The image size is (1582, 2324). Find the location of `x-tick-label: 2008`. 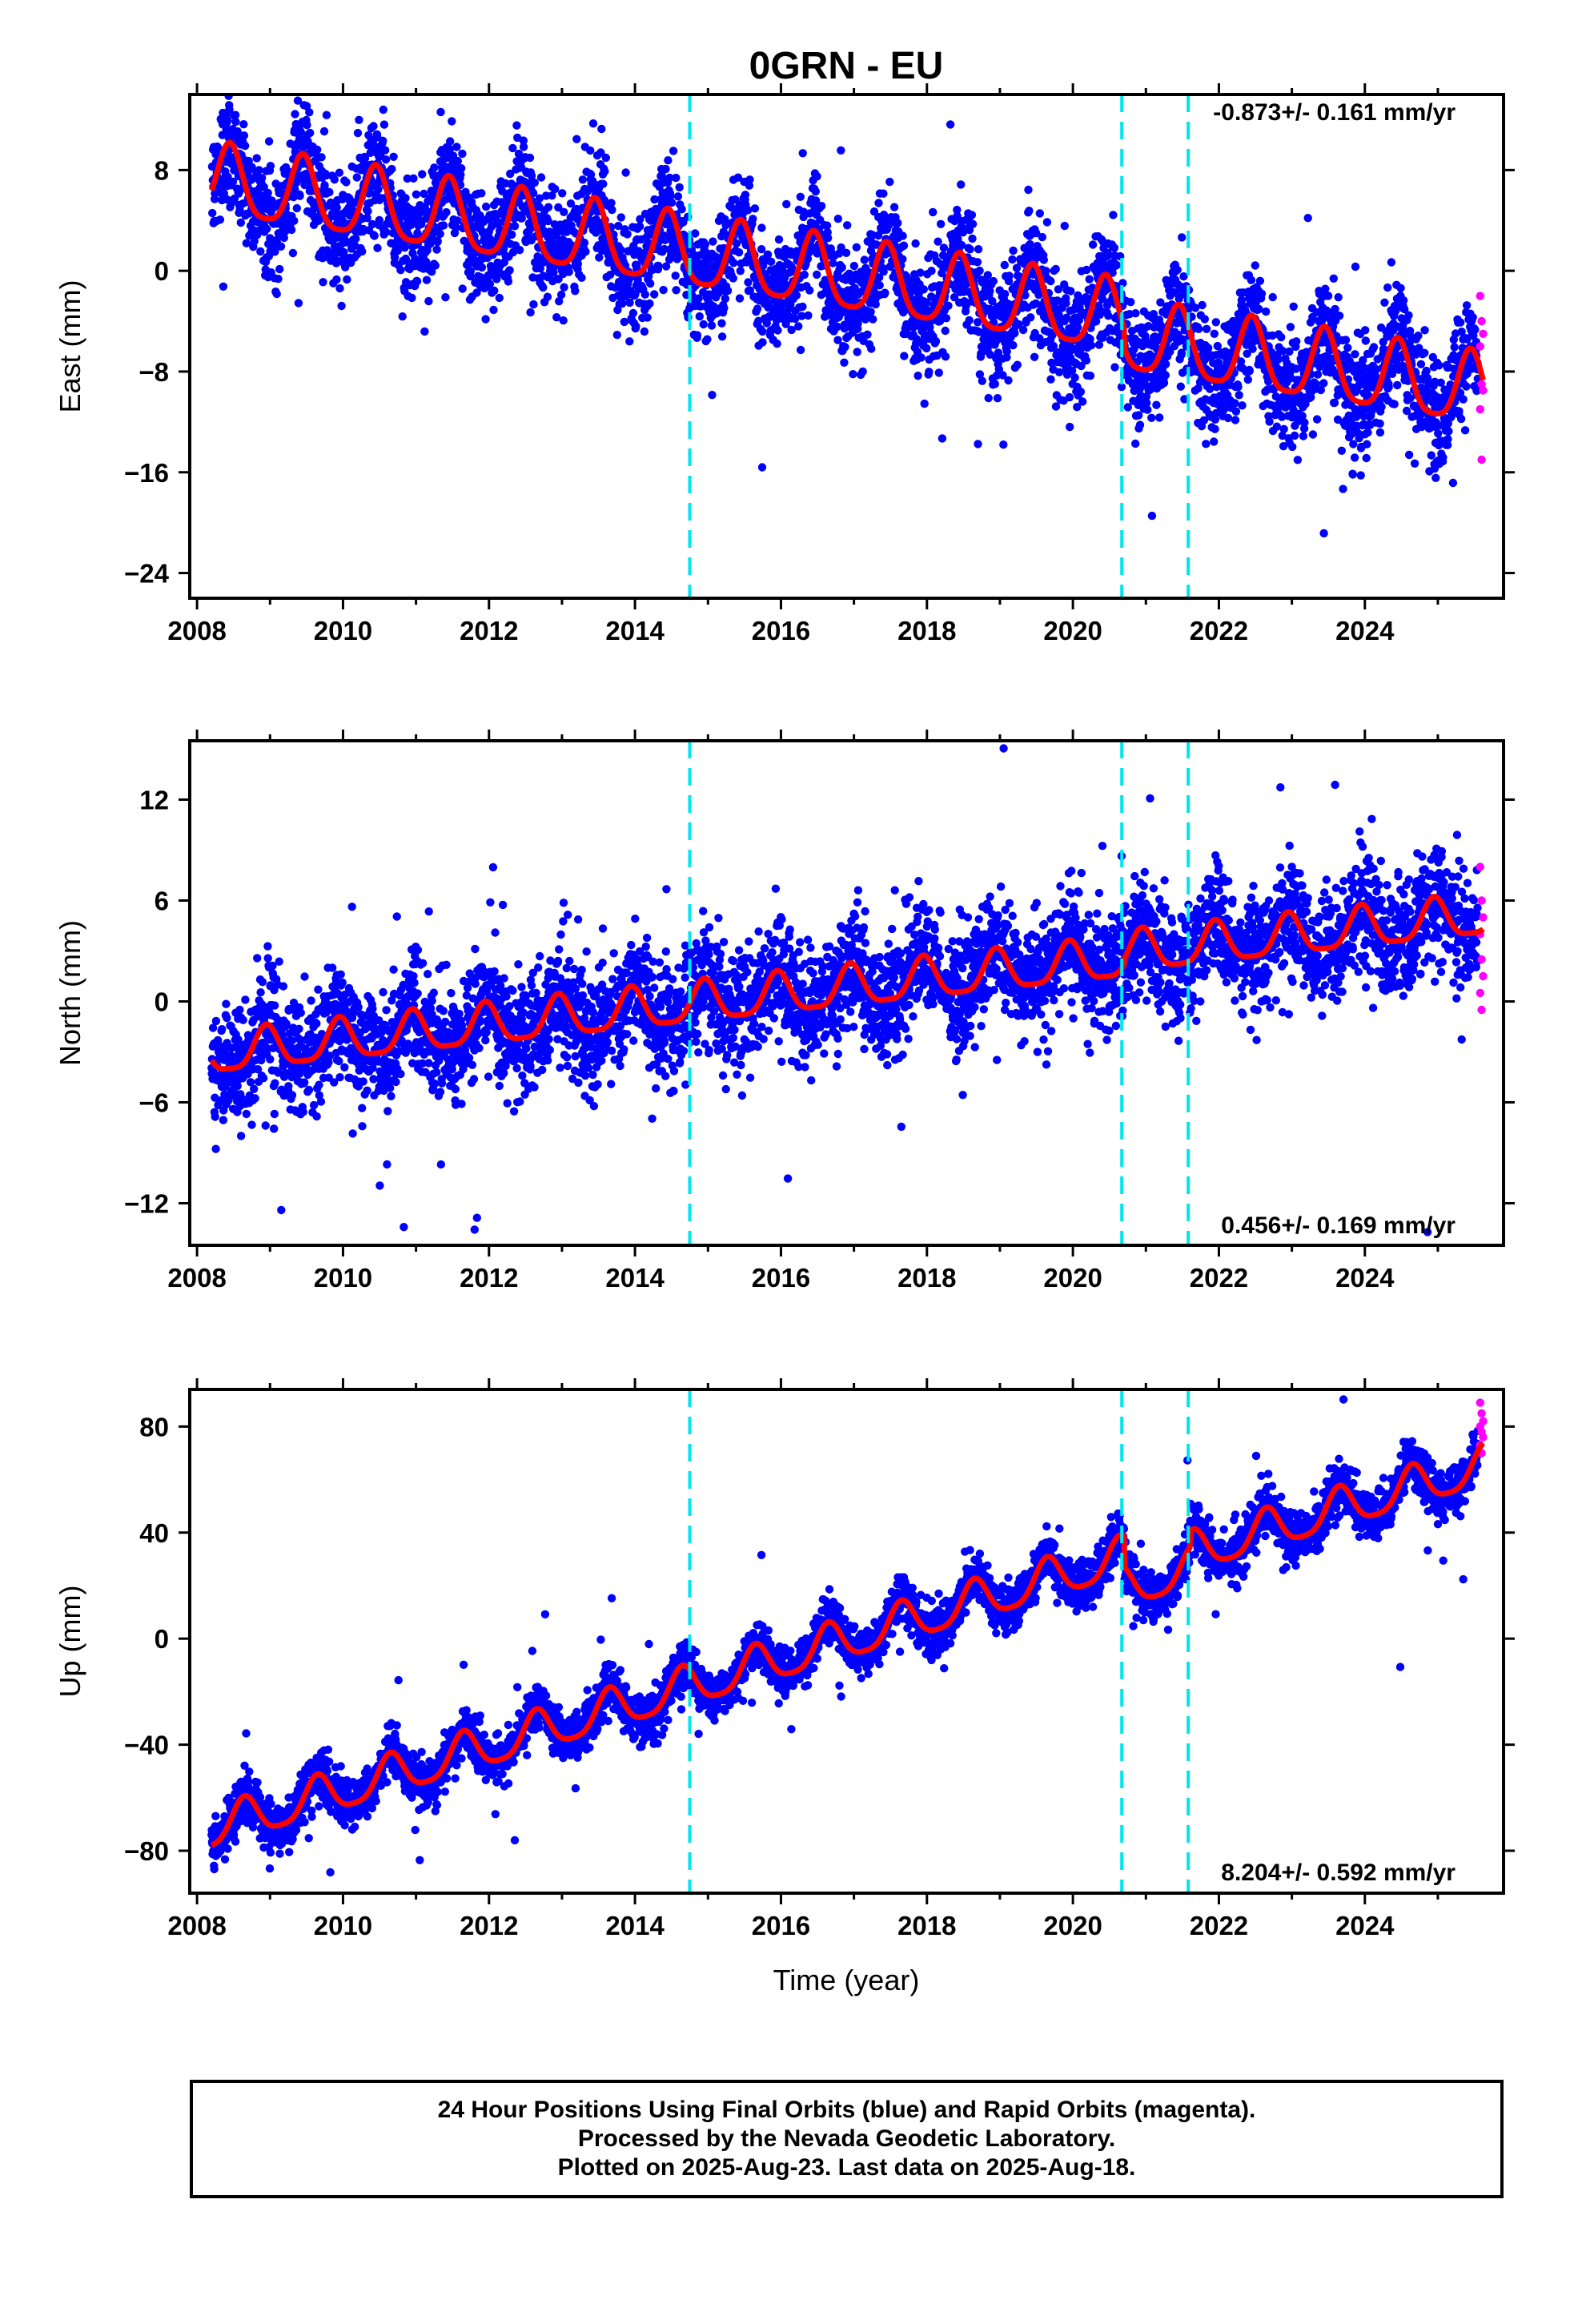

x-tick-label: 2008 is located at coordinates (196, 630).